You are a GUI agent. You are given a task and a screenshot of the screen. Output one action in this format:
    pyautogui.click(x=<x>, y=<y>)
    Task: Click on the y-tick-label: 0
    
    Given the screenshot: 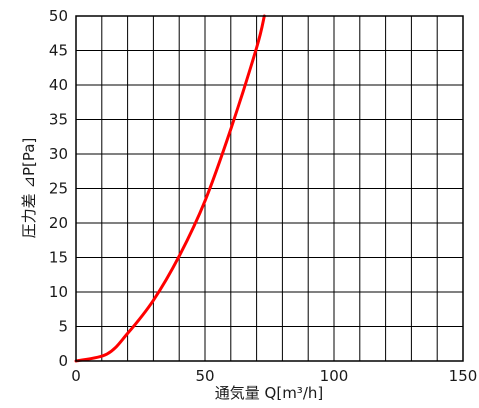 What is the action you would take?
    pyautogui.click(x=63, y=361)
    